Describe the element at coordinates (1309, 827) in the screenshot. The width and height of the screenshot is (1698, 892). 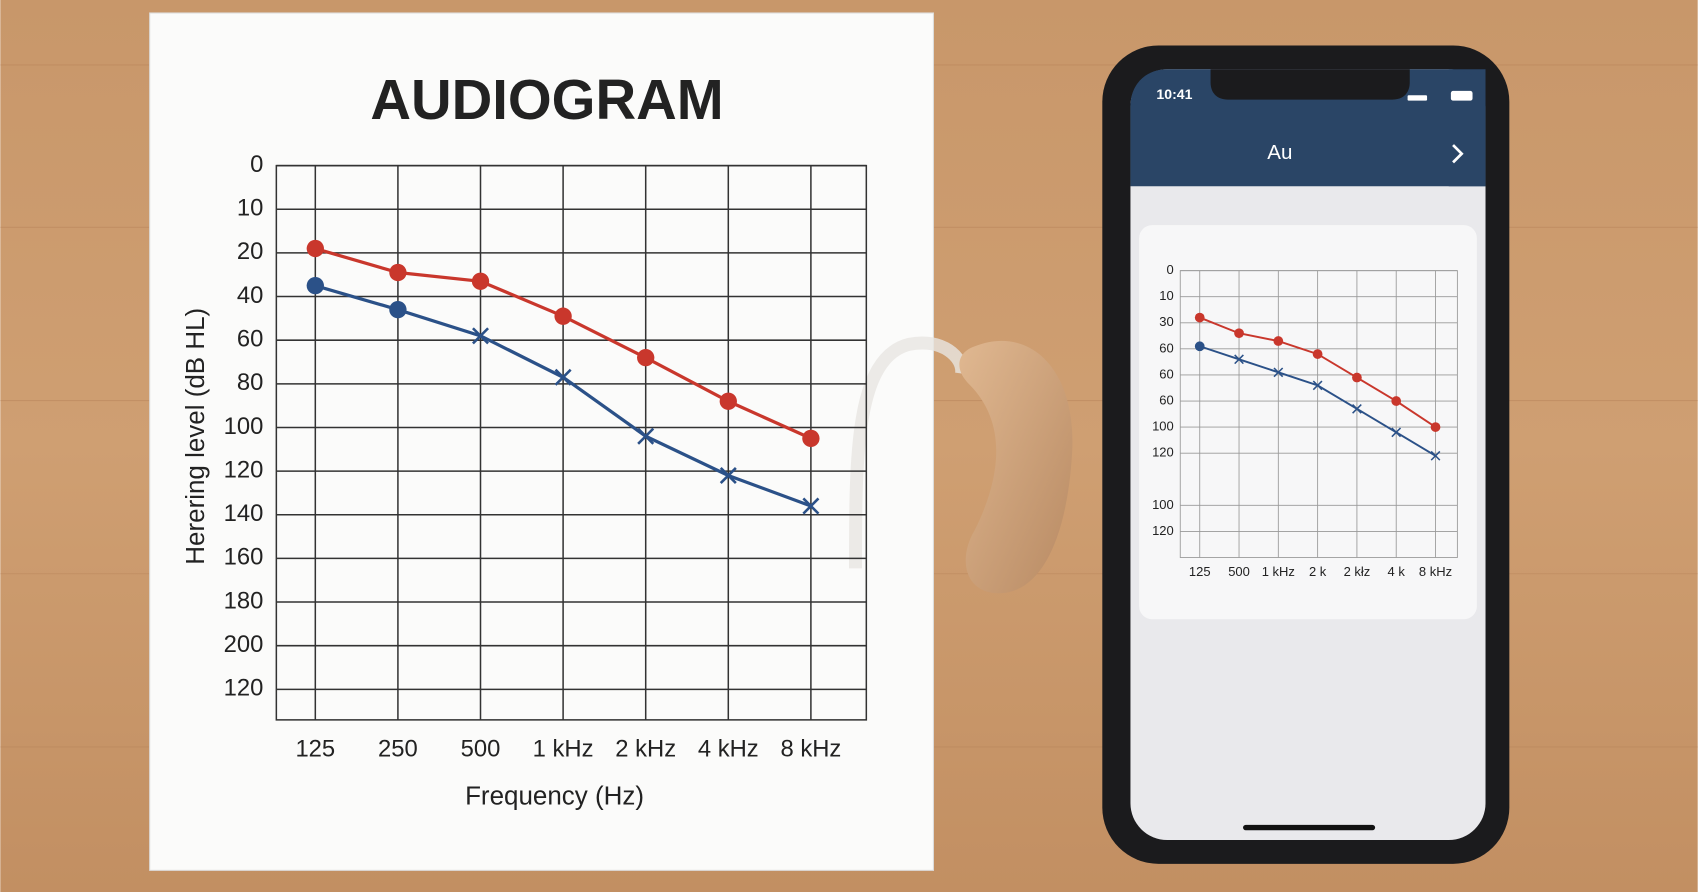
I see `home-indicator` at that location.